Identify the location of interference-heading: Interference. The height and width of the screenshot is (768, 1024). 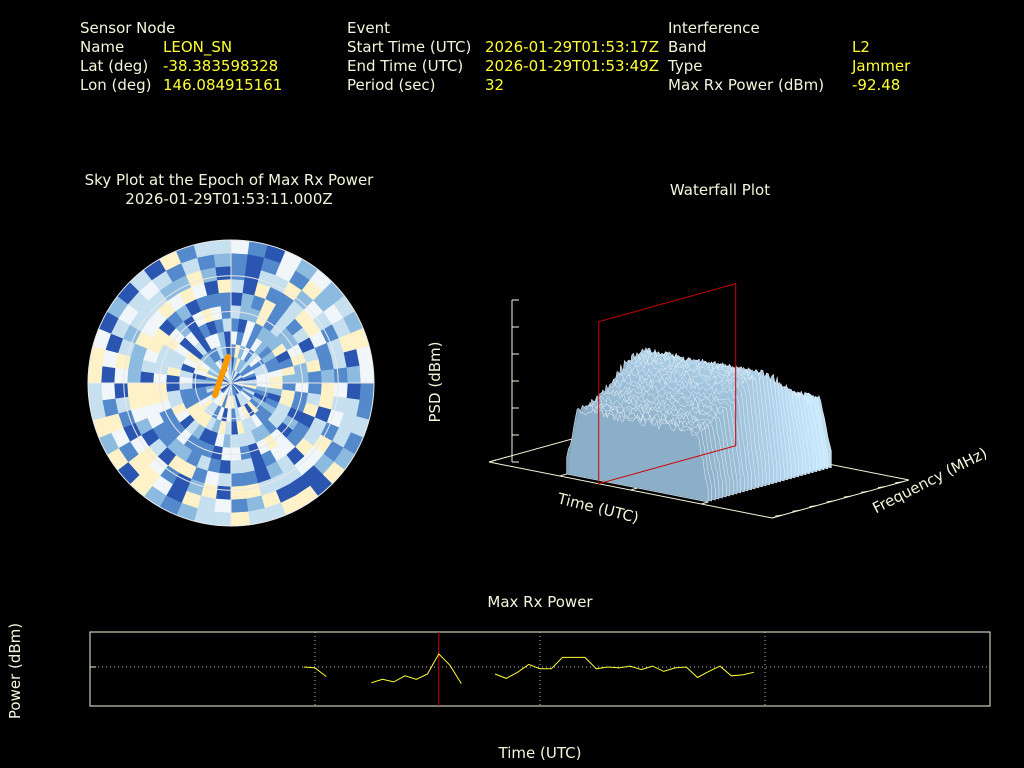
(714, 28).